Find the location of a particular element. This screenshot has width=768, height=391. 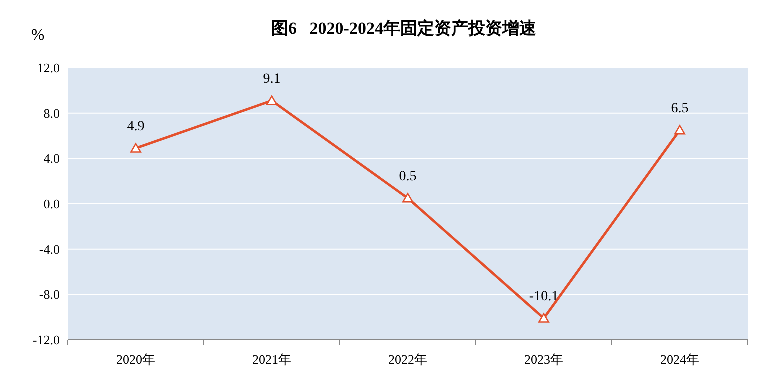

x-tick-label: 2024年 is located at coordinates (680, 359).